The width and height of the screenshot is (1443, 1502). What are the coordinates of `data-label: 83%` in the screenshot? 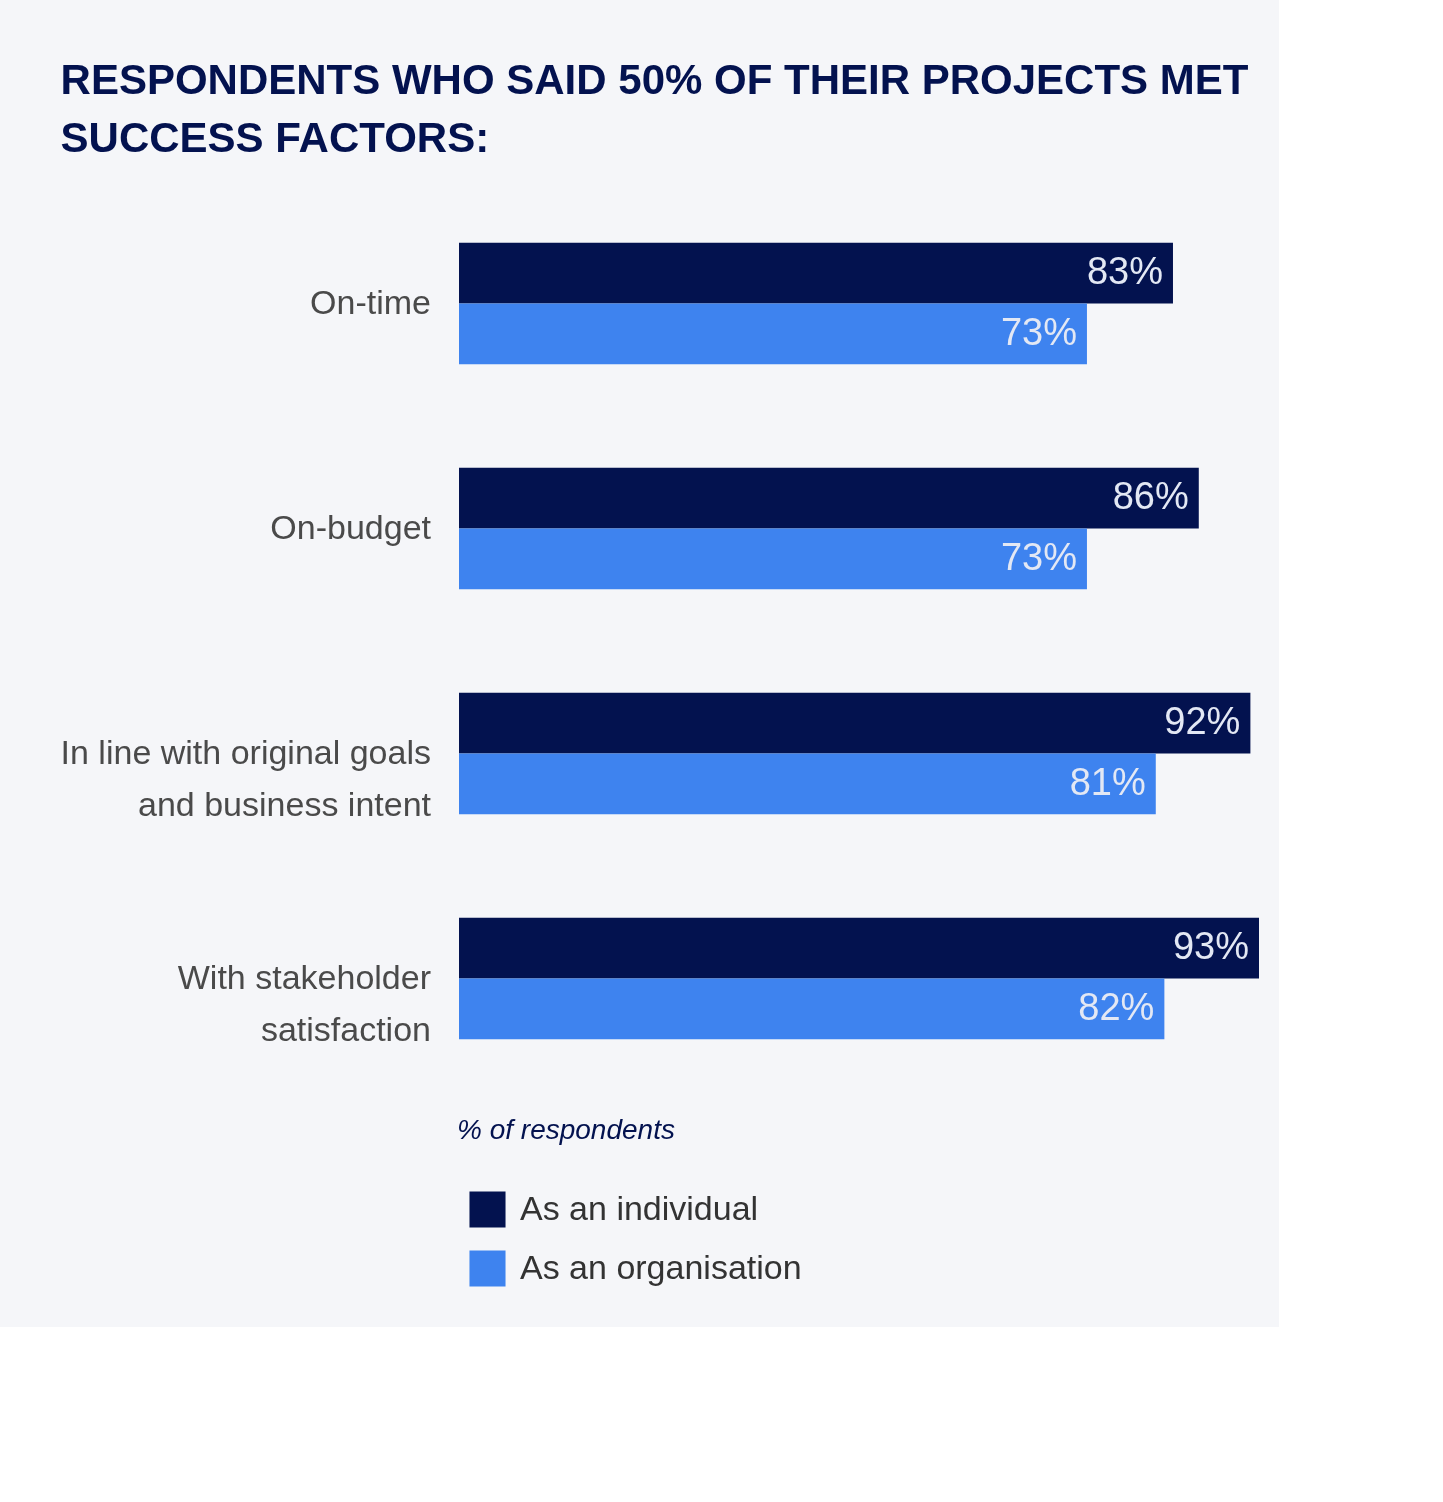 It's located at (1124, 271).